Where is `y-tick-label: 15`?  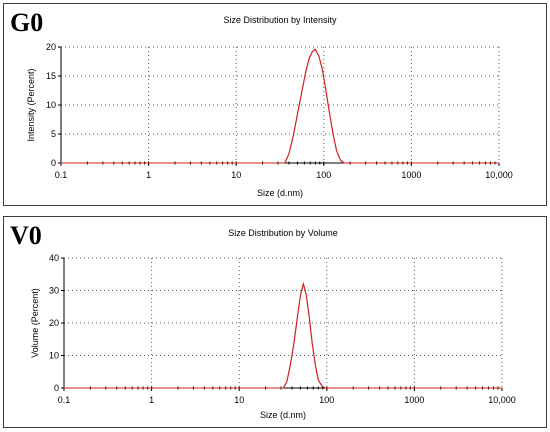 y-tick-label: 15 is located at coordinates (51, 76).